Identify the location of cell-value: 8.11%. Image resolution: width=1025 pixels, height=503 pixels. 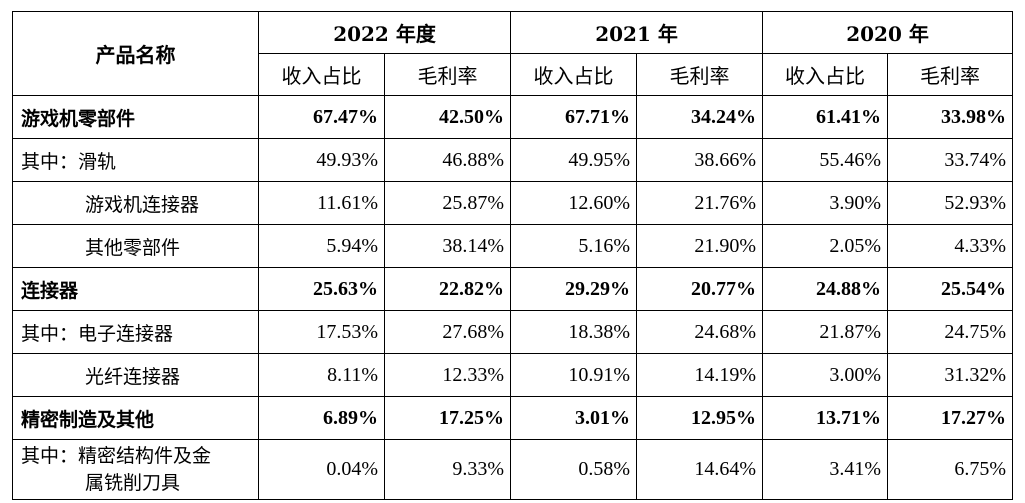
(321, 375).